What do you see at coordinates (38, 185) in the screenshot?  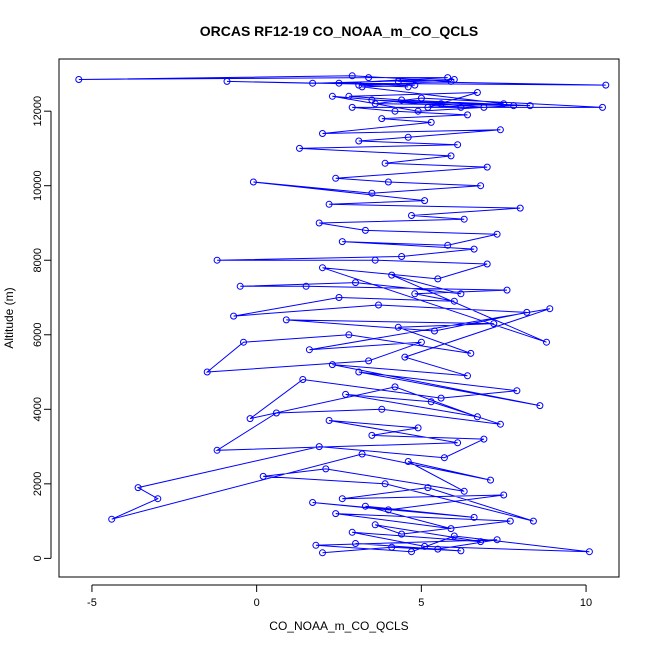 I see `y-tick-label: 10000` at bounding box center [38, 185].